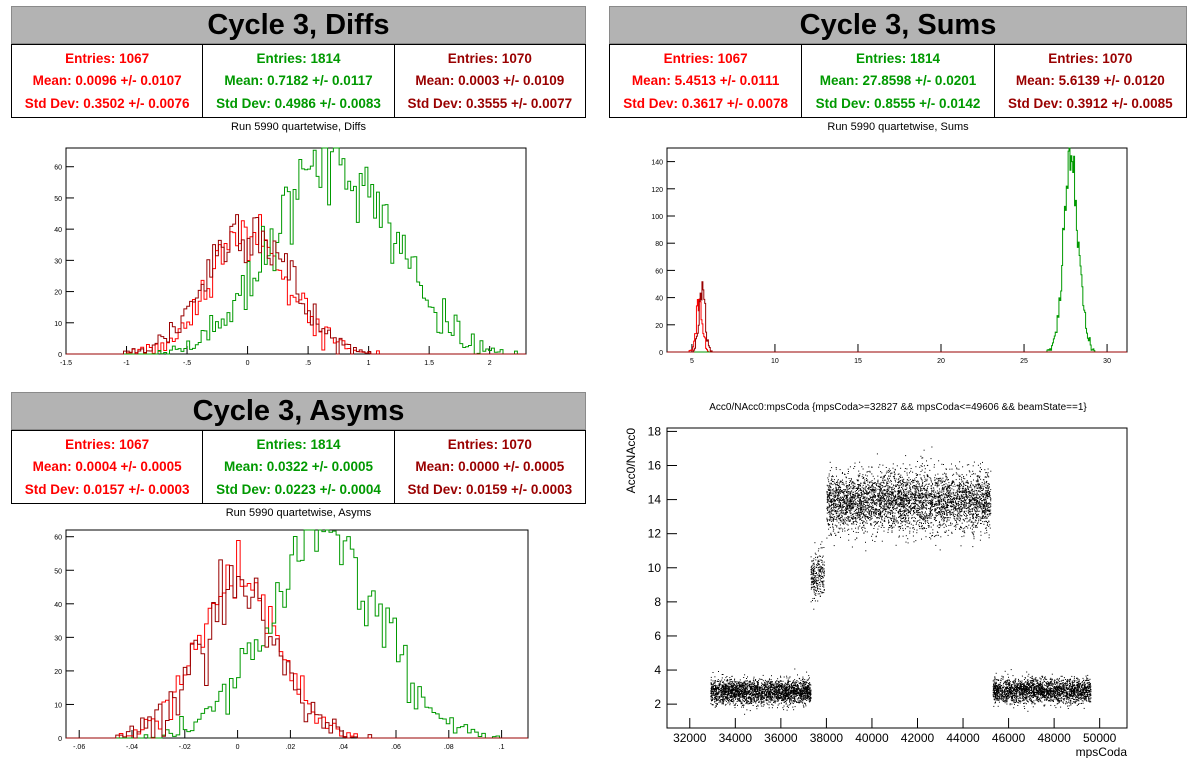 This screenshot has width=1196, height=772. I want to click on x-tick-label: .1, so click(502, 747).